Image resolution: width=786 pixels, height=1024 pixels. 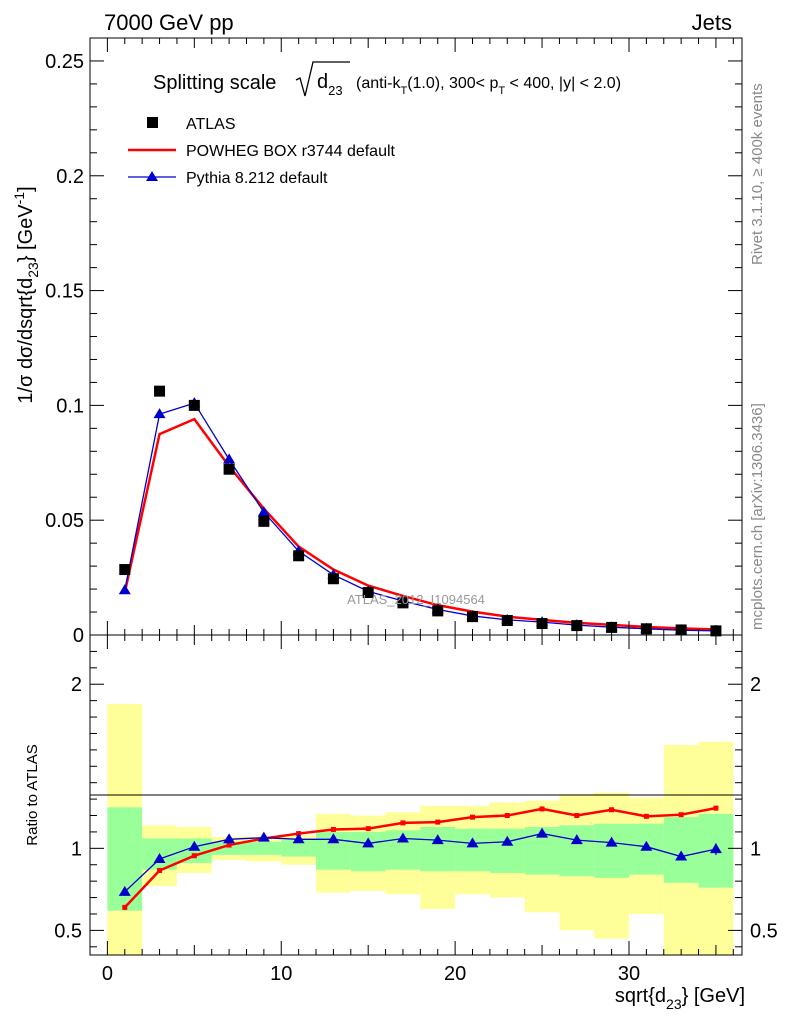 I want to click on svg-text:(anti-kT(1.0), 300< pT < 400,: (anti-kT(1.0), 300< pT < 400, |y| < 2.0), so click(x=488, y=86).